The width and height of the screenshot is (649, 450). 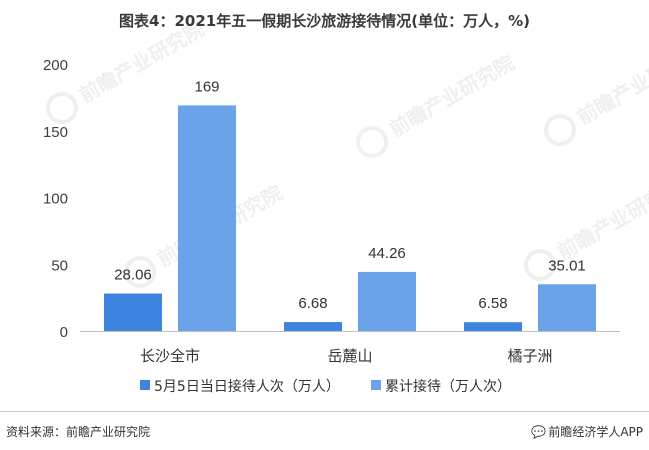 What do you see at coordinates (448, 386) in the screenshot?
I see `legend-label: 累计接待（万人次）` at bounding box center [448, 386].